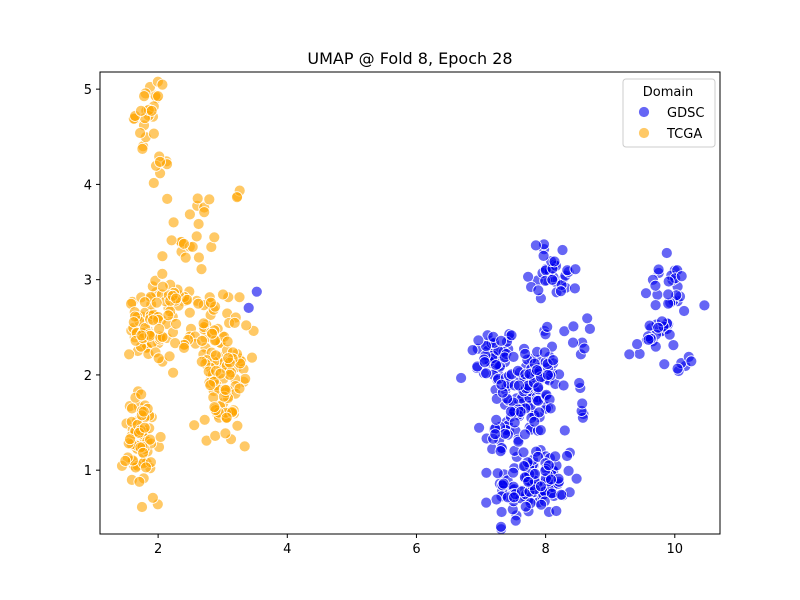  Describe the element at coordinates (668, 92) in the screenshot. I see `legend-title: Domain` at that location.